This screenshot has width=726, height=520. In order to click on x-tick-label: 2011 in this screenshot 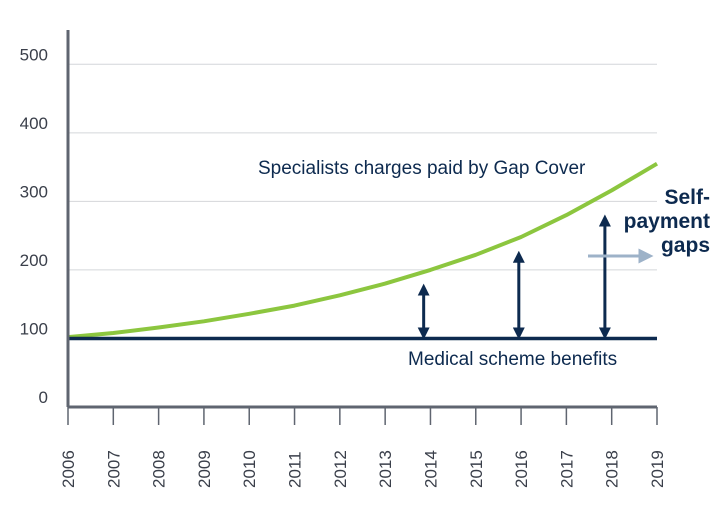, I will do `click(295, 469)`.